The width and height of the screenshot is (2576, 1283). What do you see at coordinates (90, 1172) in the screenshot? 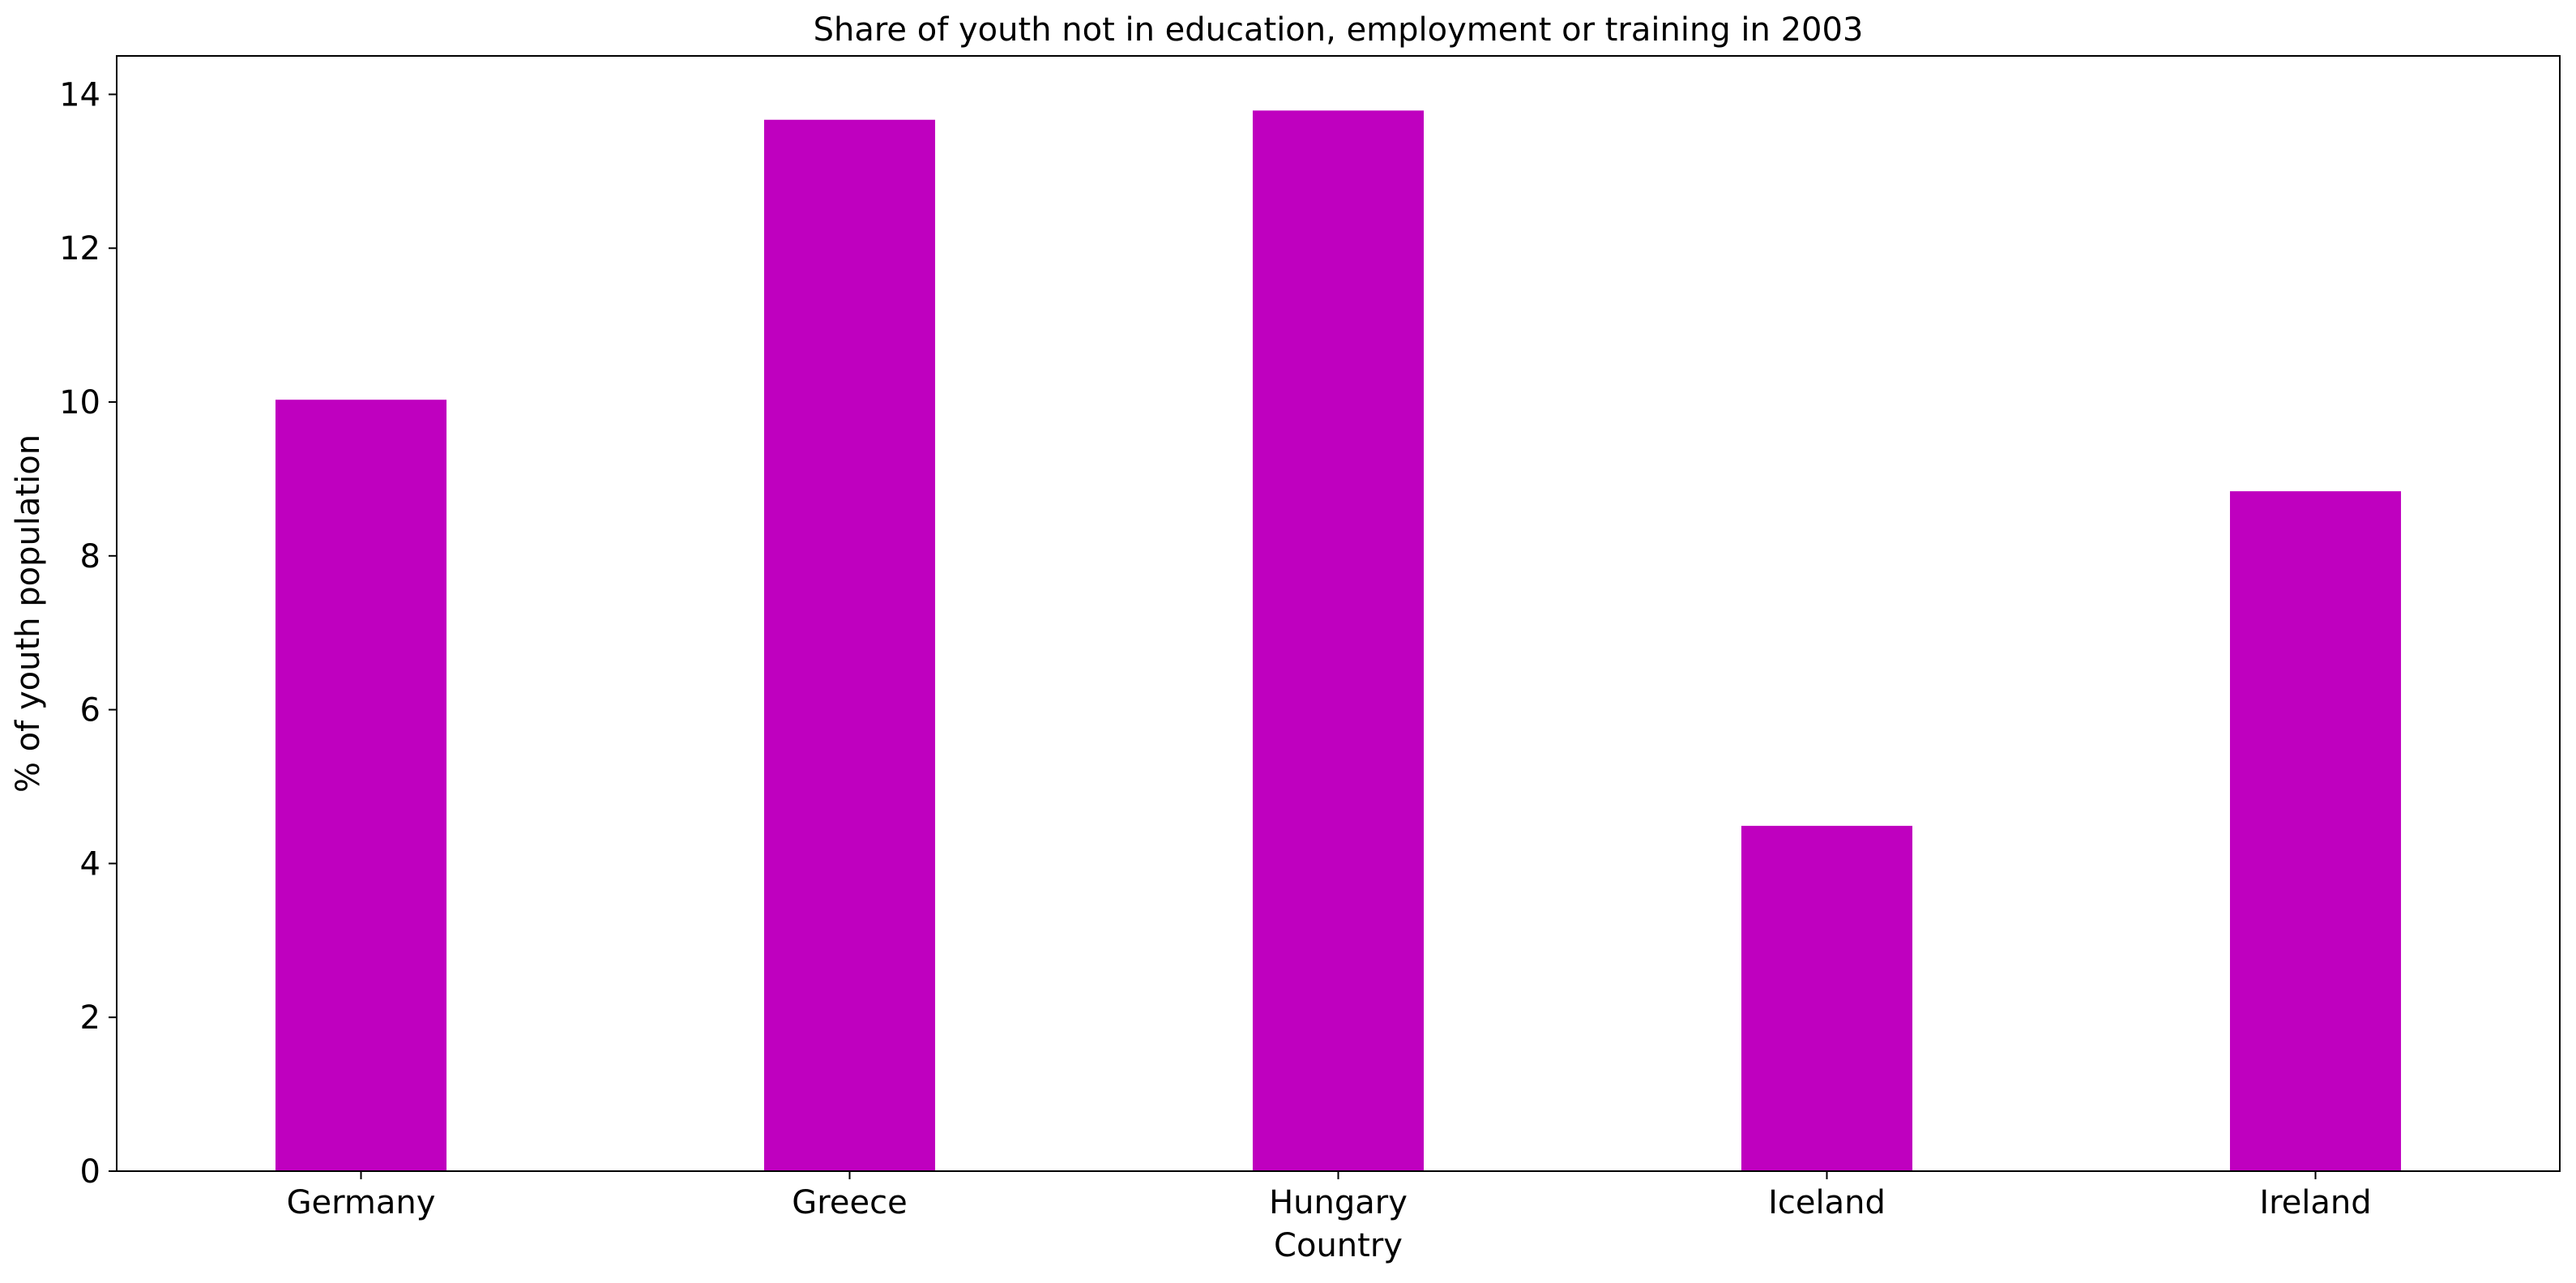
I see `y-tick-label: 0` at bounding box center [90, 1172].